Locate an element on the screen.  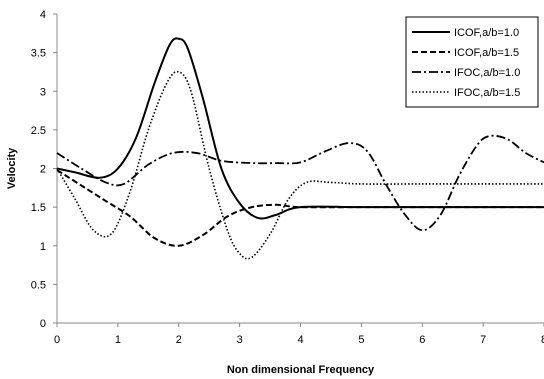
x-axis: 0 1 2 3 4 5 6 7 8 is located at coordinates (299, 334).